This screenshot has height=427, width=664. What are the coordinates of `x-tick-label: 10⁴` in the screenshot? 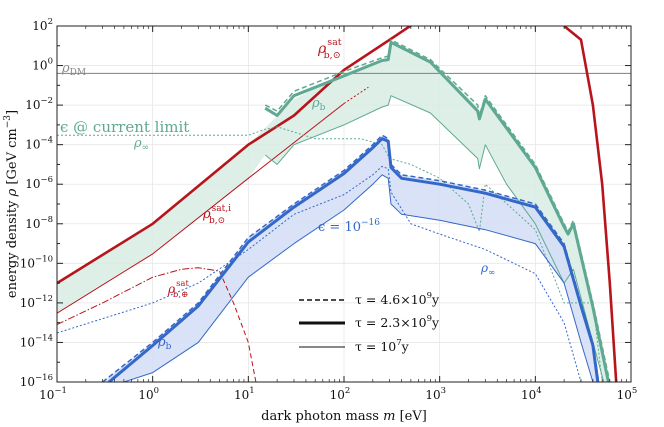 It's located at (531, 394).